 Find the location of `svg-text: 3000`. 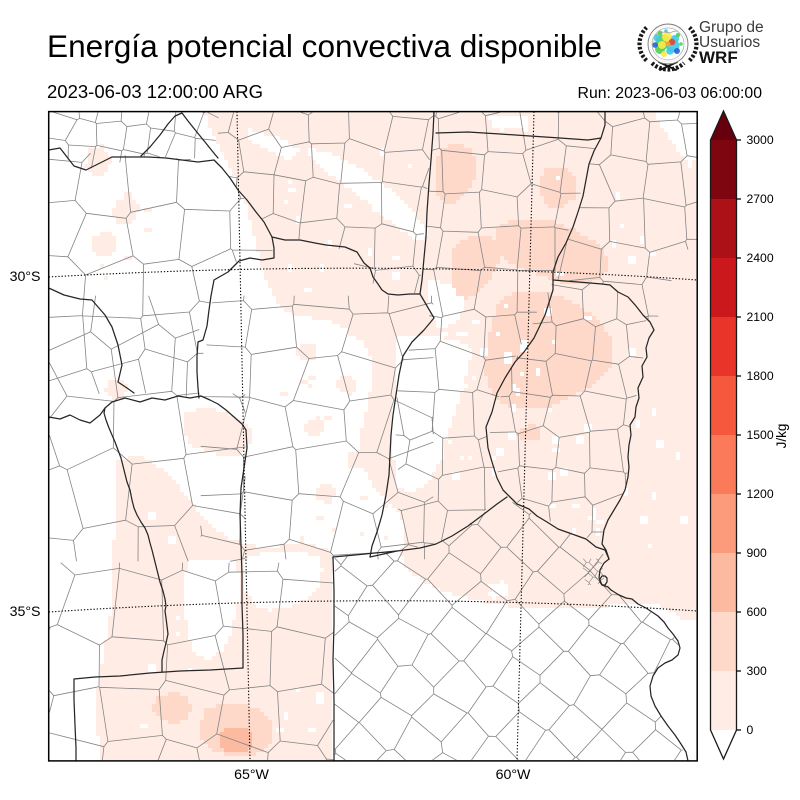

svg-text: 3000 is located at coordinates (760, 140).